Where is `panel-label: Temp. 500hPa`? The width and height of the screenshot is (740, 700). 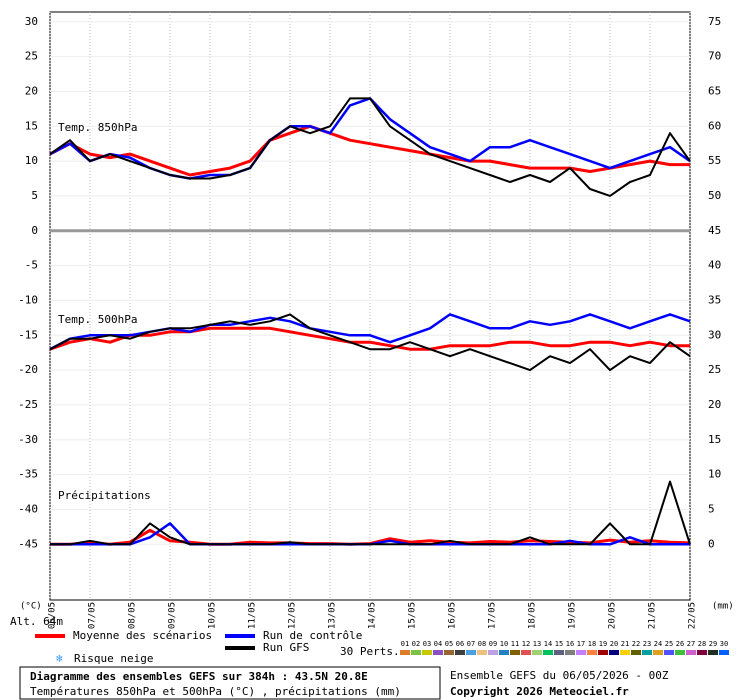
panel-label: Temp. 500hPa is located at coordinates (97, 319).